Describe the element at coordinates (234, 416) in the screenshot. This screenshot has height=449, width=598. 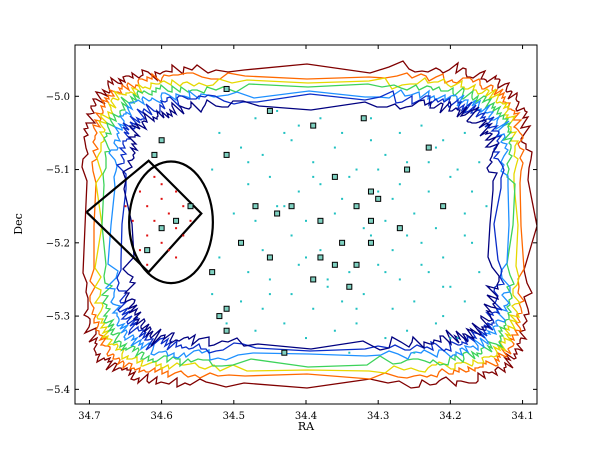
I see `x-tick-label: 34.5` at that location.